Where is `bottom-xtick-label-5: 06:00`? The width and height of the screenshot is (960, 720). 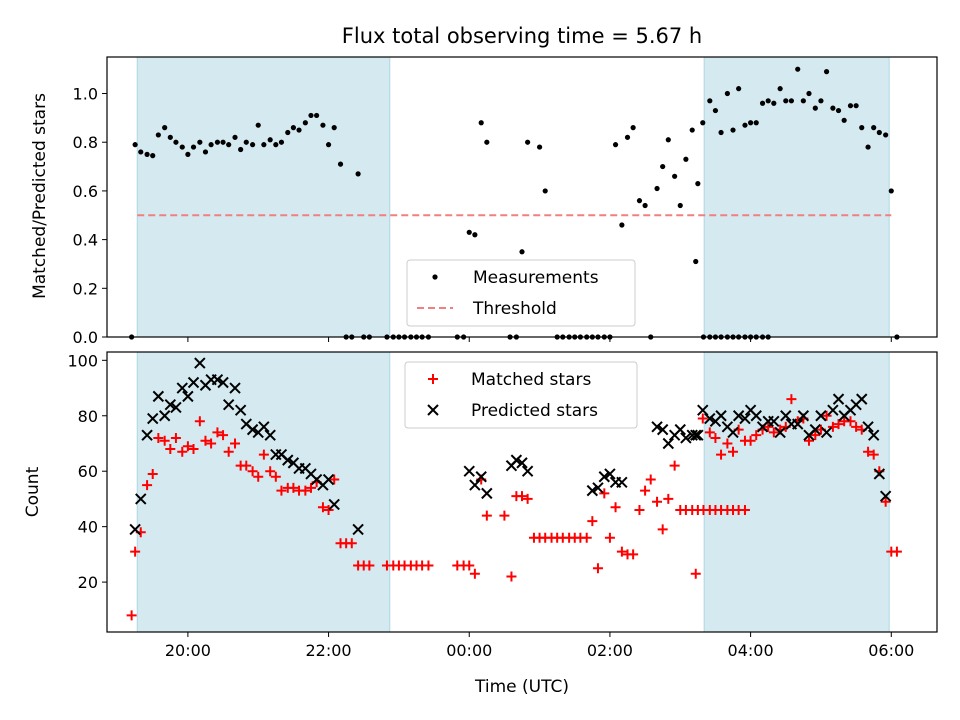
bottom-xtick-label-5: 06:00 is located at coordinates (891, 650).